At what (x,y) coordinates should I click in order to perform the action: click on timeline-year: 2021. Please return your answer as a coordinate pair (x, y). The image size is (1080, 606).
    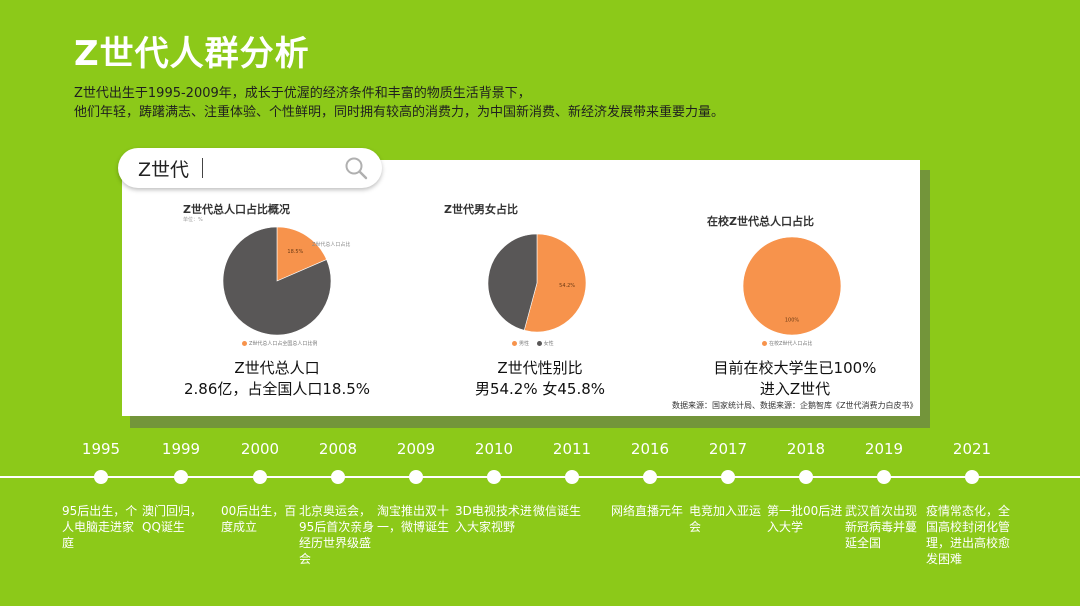
    Looking at the image, I should click on (972, 449).